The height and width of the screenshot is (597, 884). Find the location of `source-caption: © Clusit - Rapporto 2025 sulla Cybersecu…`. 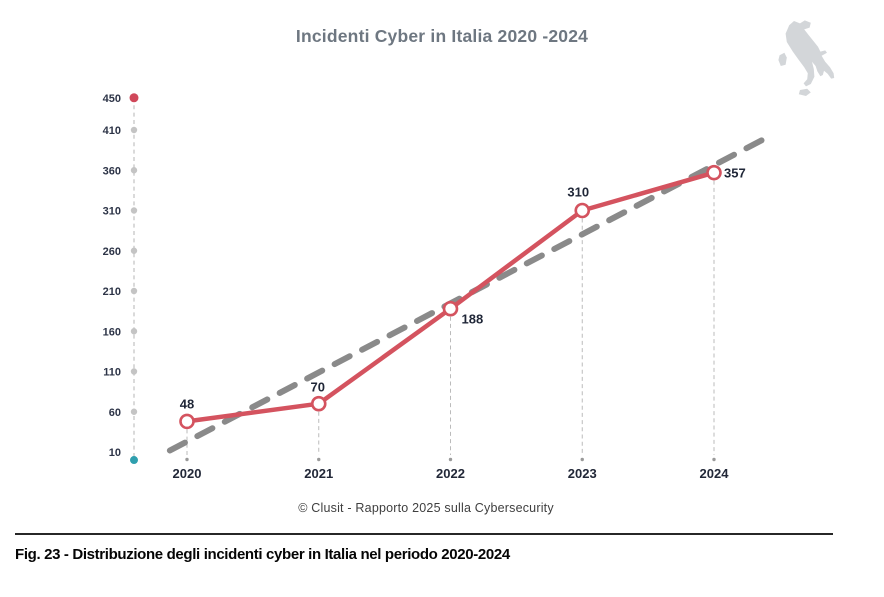

source-caption: © Clusit - Rapporto 2025 sulla Cybersecu… is located at coordinates (426, 508).